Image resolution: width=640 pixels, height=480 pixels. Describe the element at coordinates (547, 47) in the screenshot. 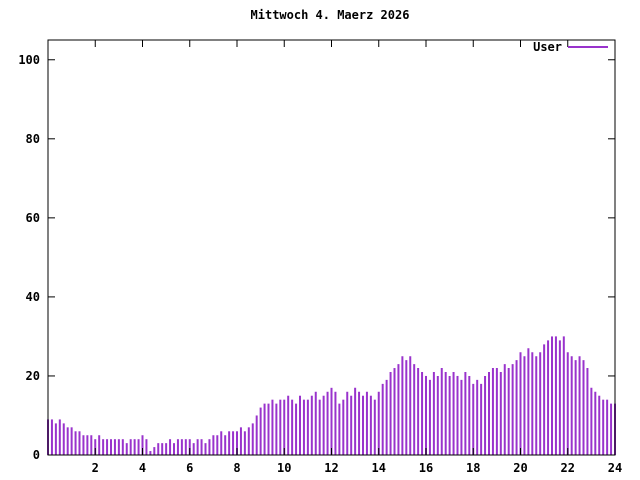

I see `legend-label: User` at that location.